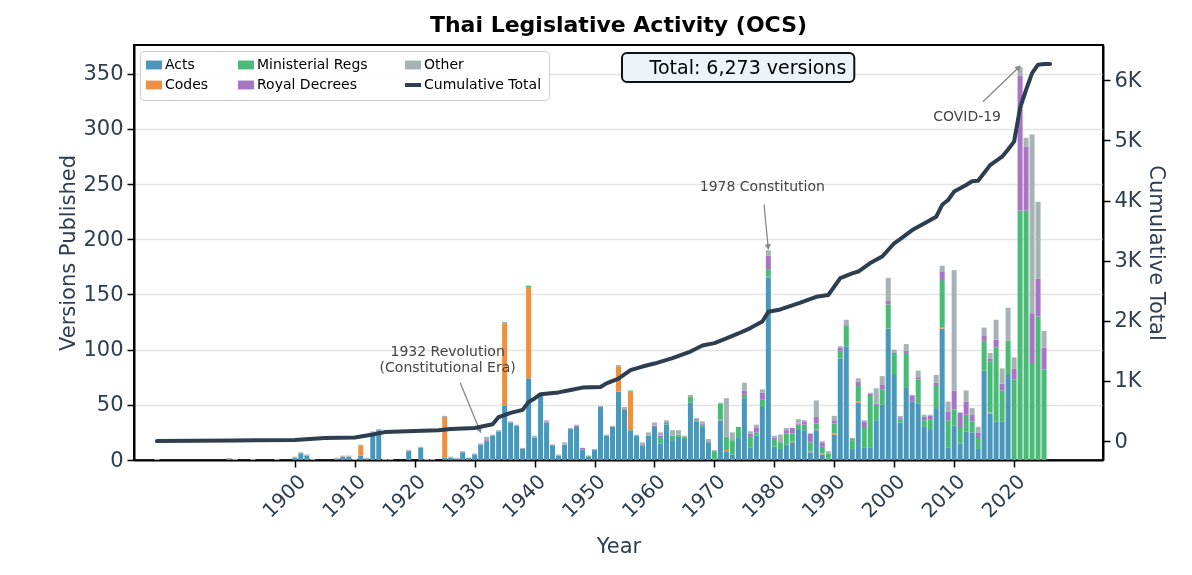  What do you see at coordinates (483, 84) in the screenshot?
I see `legend-label: Cumulative Total` at bounding box center [483, 84].